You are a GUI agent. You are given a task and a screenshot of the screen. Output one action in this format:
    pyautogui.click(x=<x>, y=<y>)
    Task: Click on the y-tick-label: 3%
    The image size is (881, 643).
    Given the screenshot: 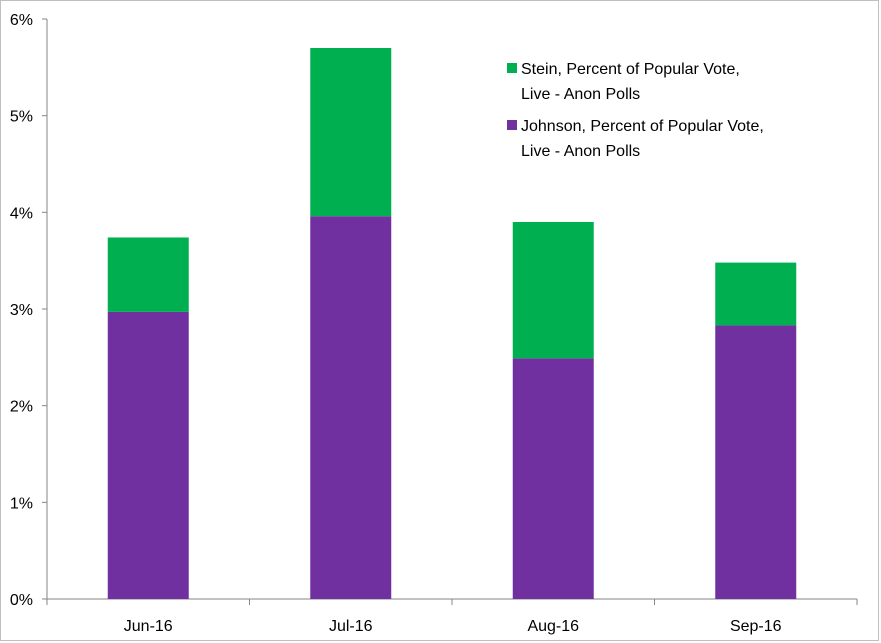 What is the action you would take?
    pyautogui.click(x=21, y=310)
    